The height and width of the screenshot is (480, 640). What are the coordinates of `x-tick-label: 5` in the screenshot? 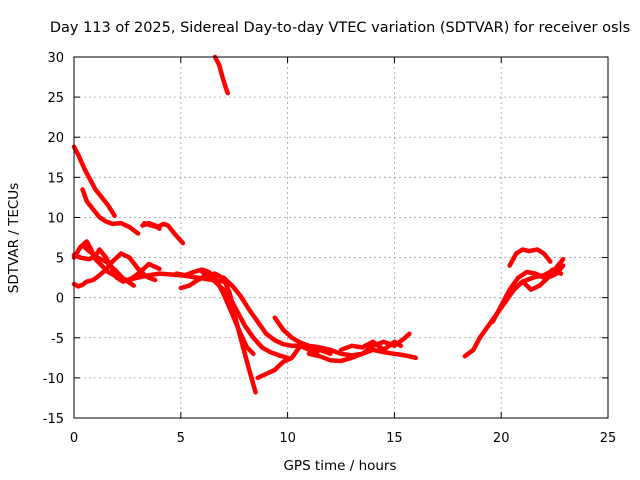 It's located at (181, 438).